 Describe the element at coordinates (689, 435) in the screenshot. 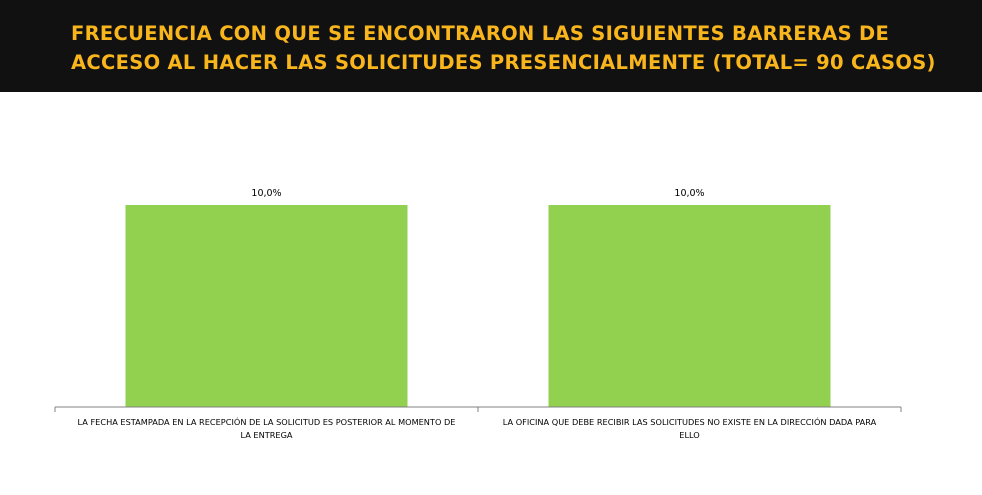

I see `category-label-2-line-2: ELLO` at that location.